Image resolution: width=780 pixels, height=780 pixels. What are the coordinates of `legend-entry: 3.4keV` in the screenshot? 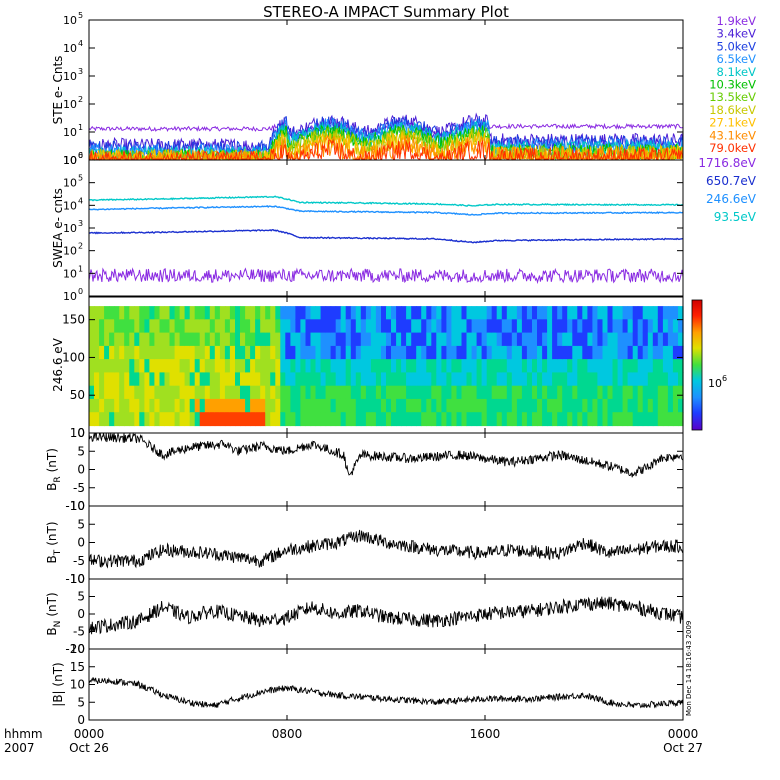 It's located at (737, 34).